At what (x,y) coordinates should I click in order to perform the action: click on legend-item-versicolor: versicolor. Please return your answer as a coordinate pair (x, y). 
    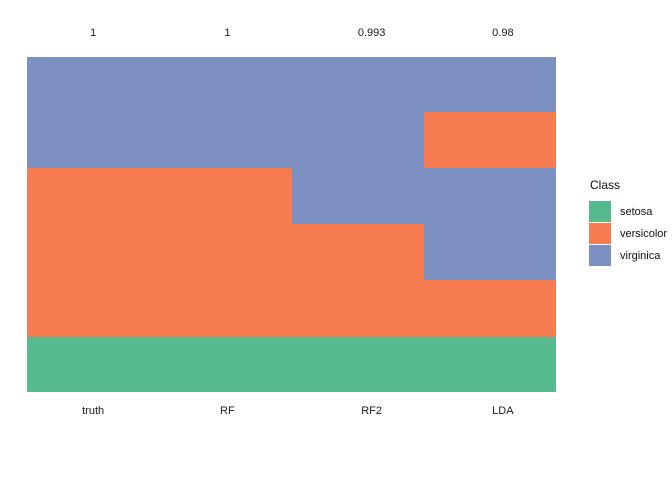
    Looking at the image, I should click on (628, 233).